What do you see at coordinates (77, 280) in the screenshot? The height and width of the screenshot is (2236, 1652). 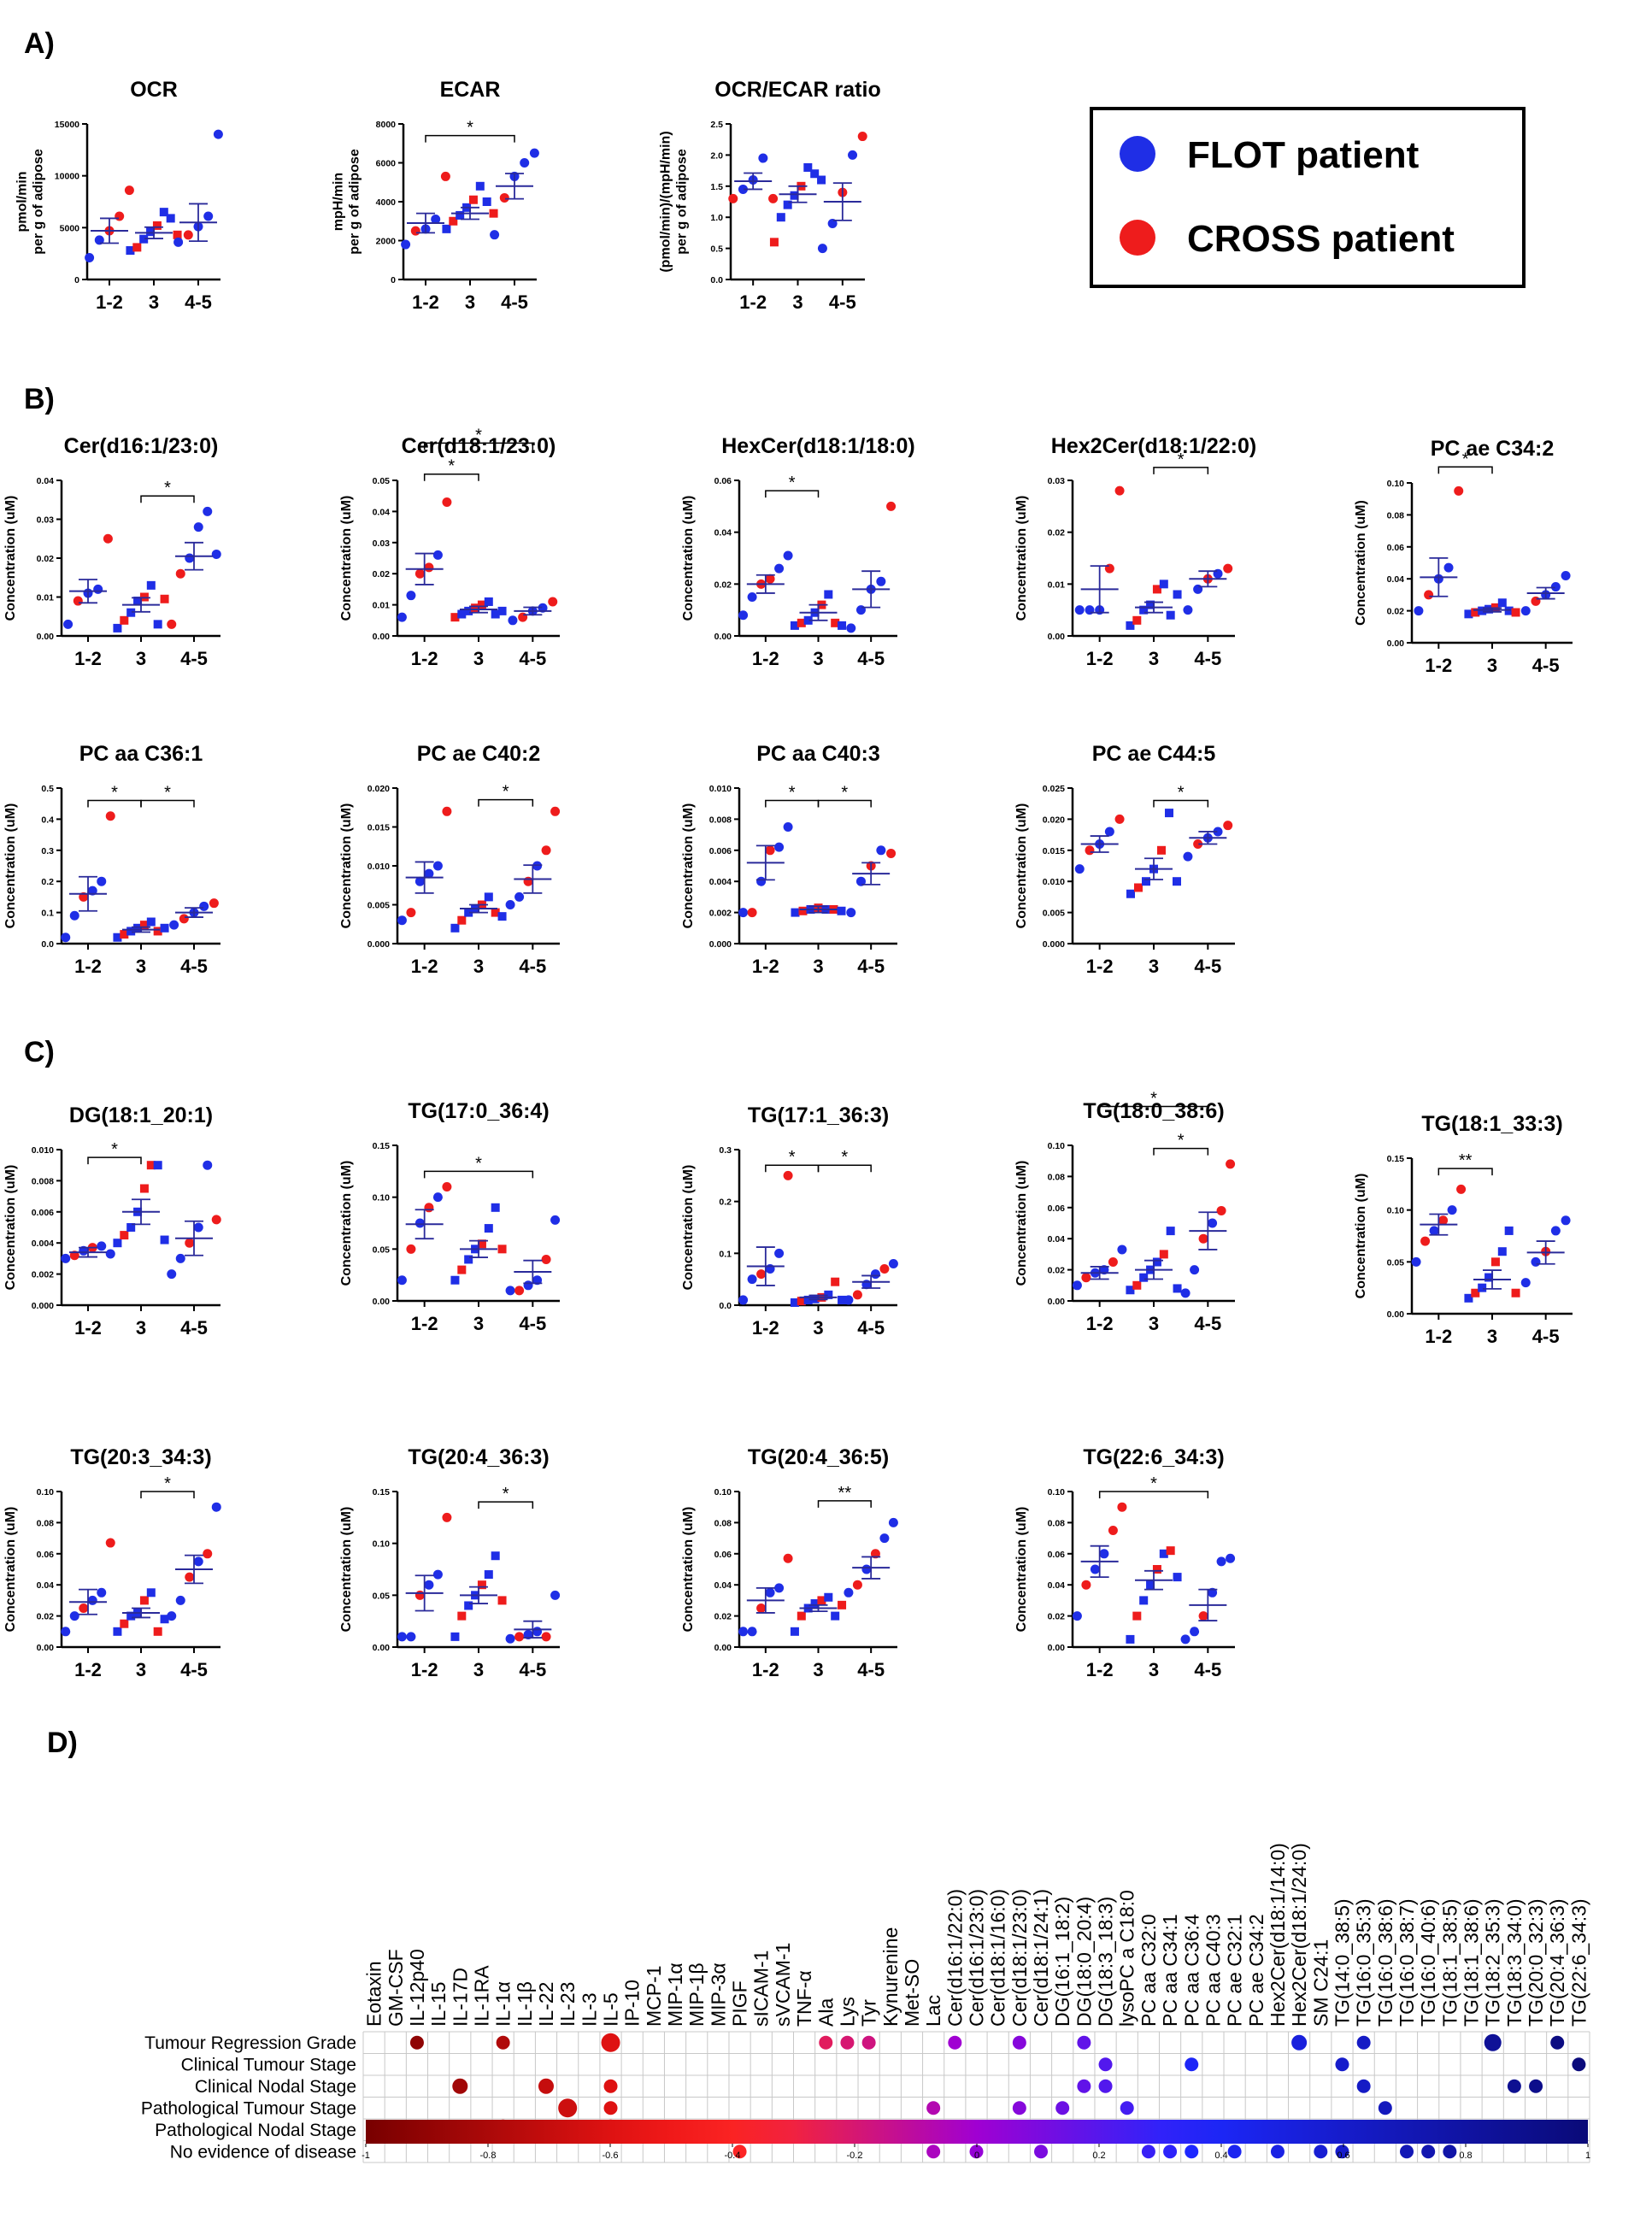 I see `y-tick-label: 0` at bounding box center [77, 280].